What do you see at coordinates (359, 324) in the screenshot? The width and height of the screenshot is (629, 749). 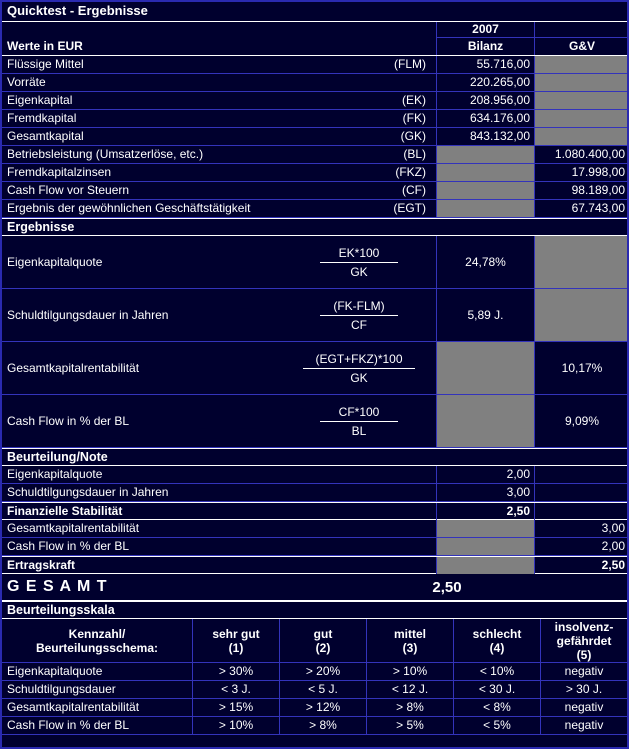 I see `formula-denominator: CF` at bounding box center [359, 324].